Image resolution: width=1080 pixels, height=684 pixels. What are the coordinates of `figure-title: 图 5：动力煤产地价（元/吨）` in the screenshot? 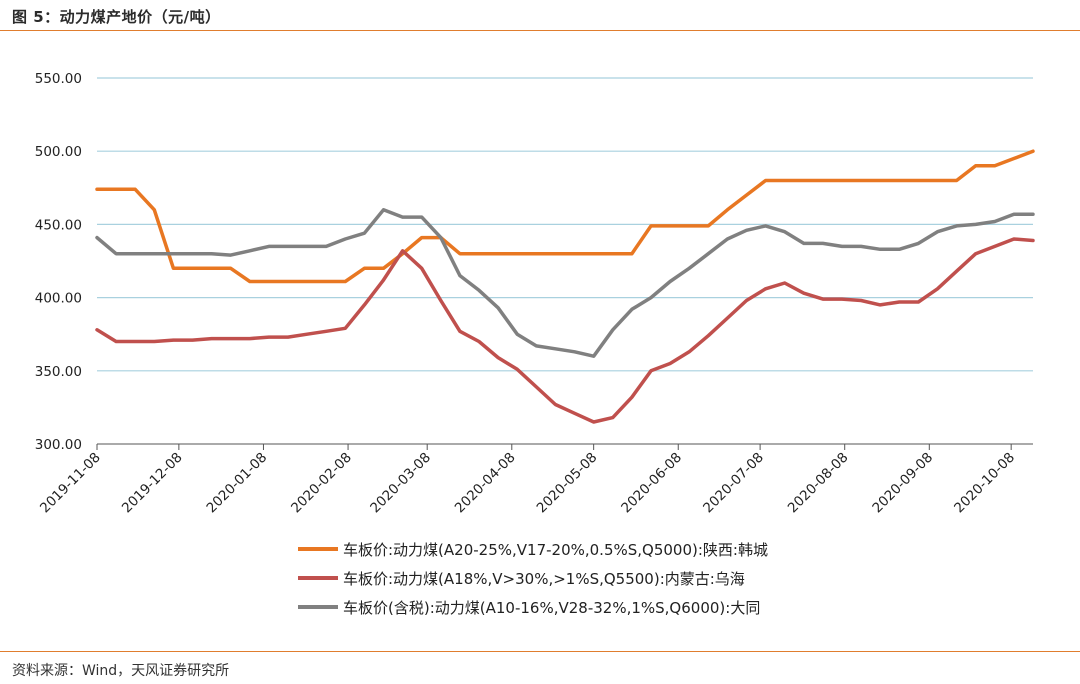 It's located at (116, 17).